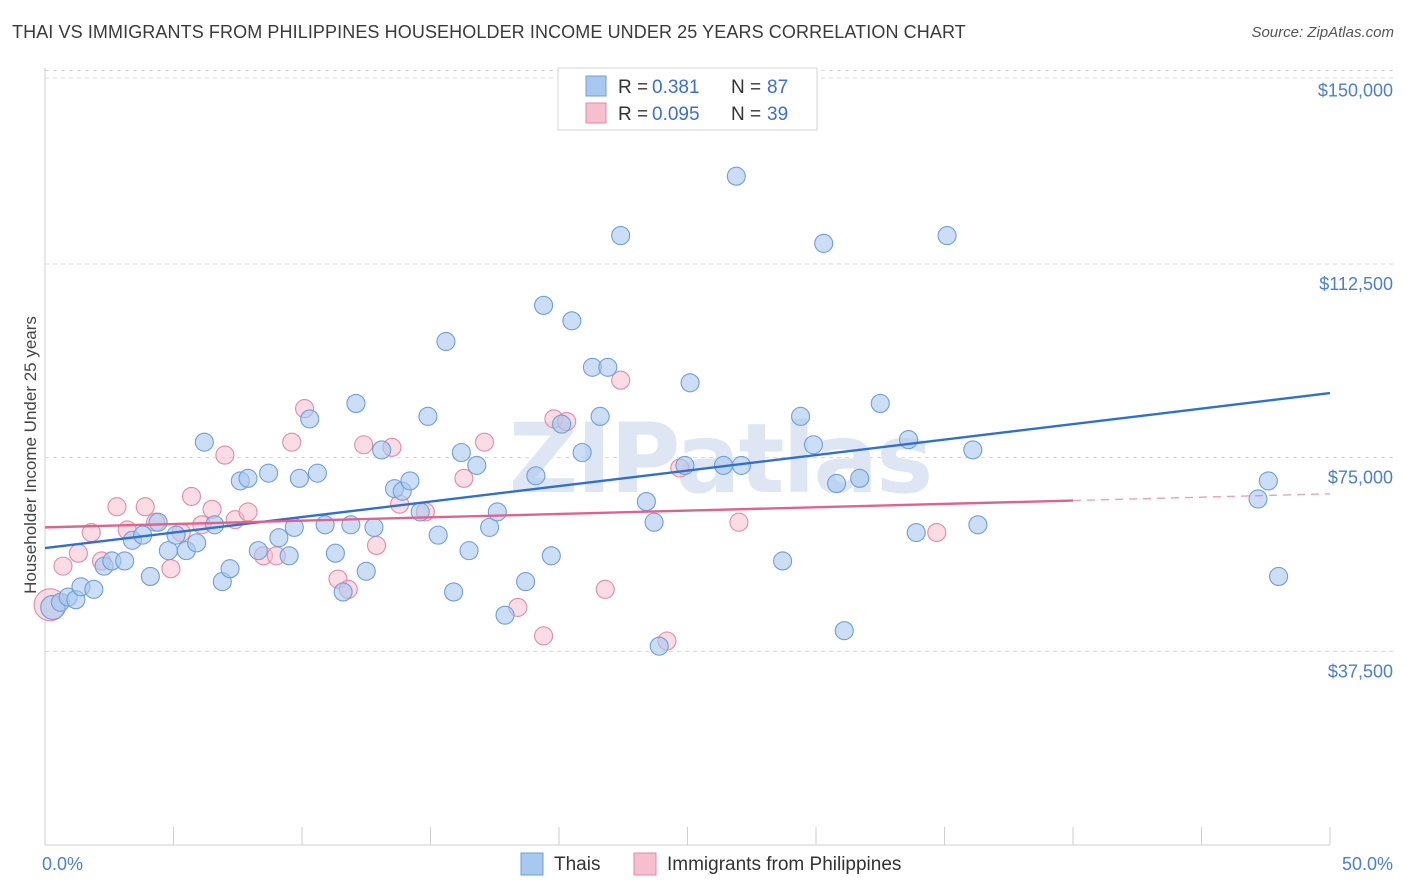 The width and height of the screenshot is (1406, 892). I want to click on y-tick-label: $37,500, so click(1360, 671).